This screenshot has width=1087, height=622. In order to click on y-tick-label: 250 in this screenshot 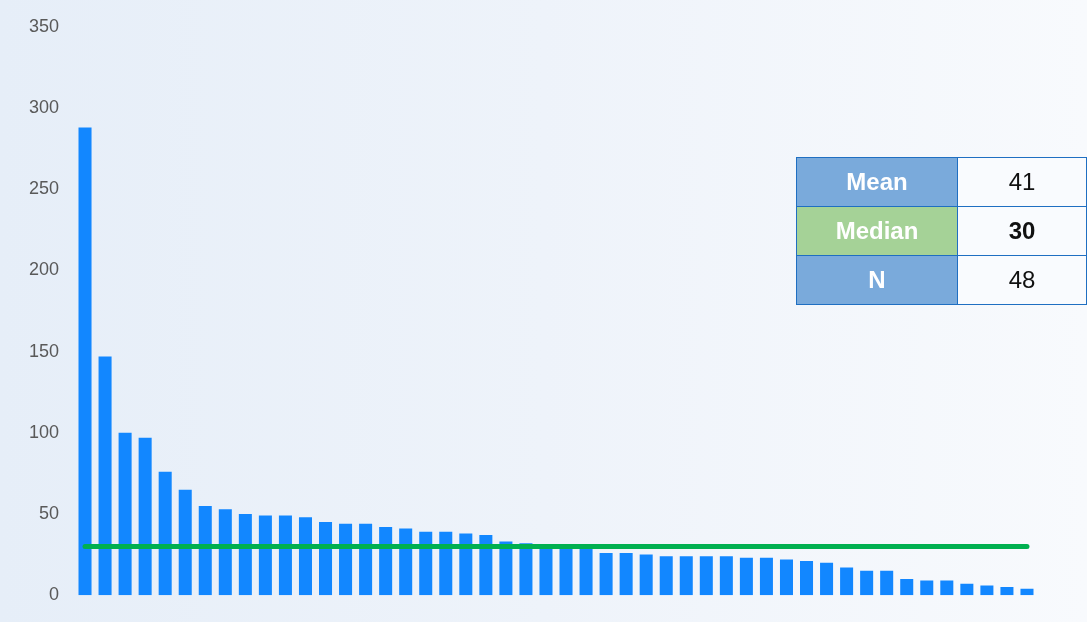, I will do `click(43, 188)`.